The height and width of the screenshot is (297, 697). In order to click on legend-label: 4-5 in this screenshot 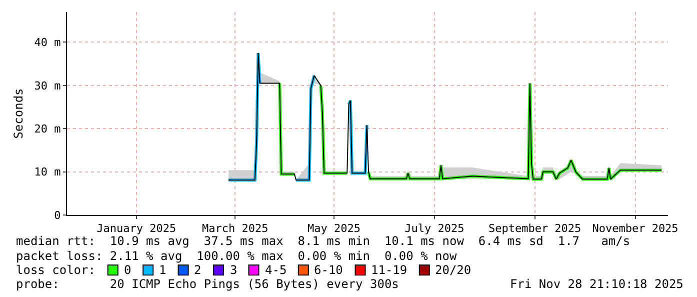, I will do `click(276, 270)`.